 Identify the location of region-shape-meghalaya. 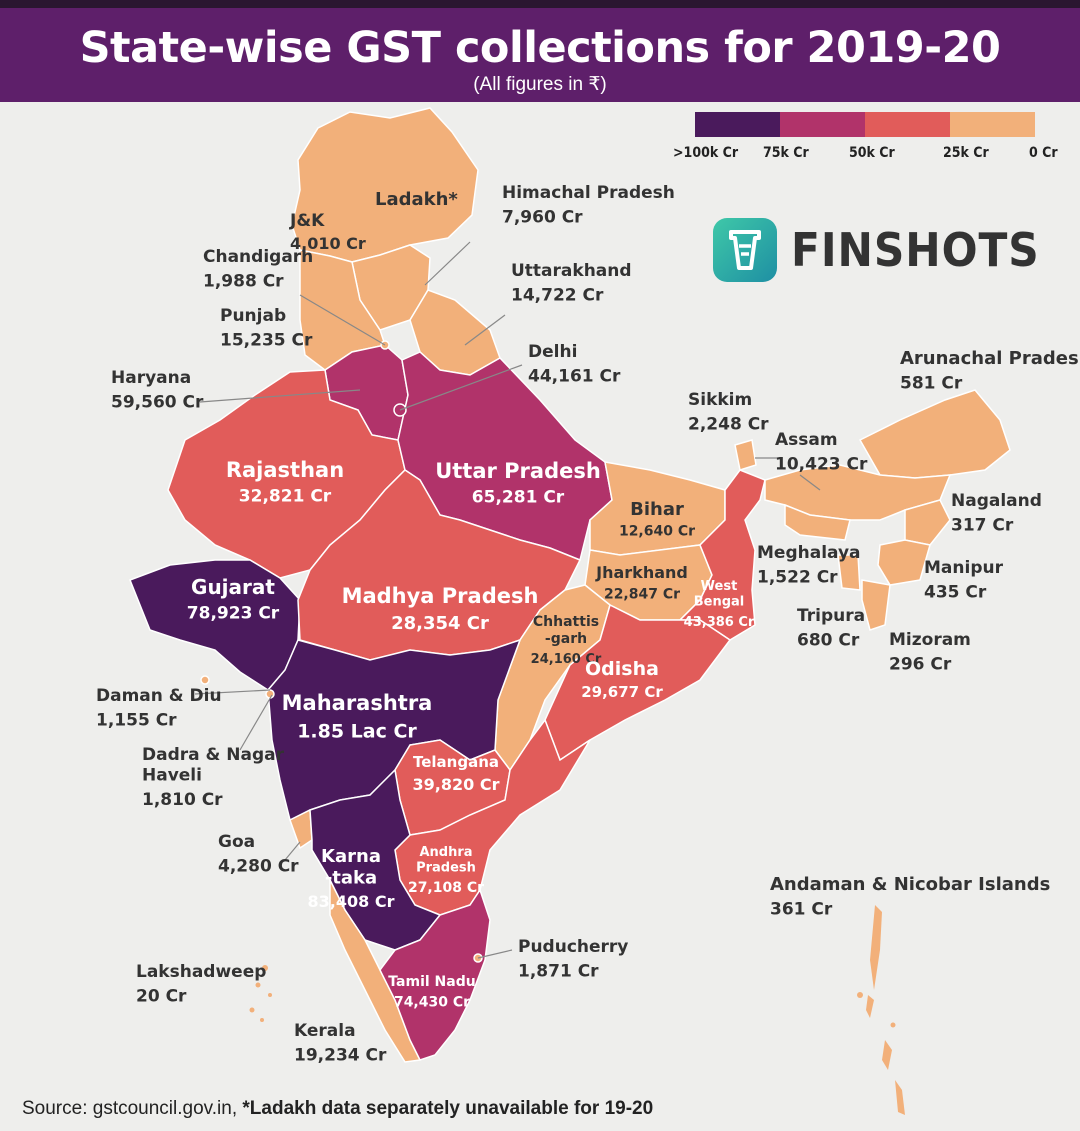
(817, 522).